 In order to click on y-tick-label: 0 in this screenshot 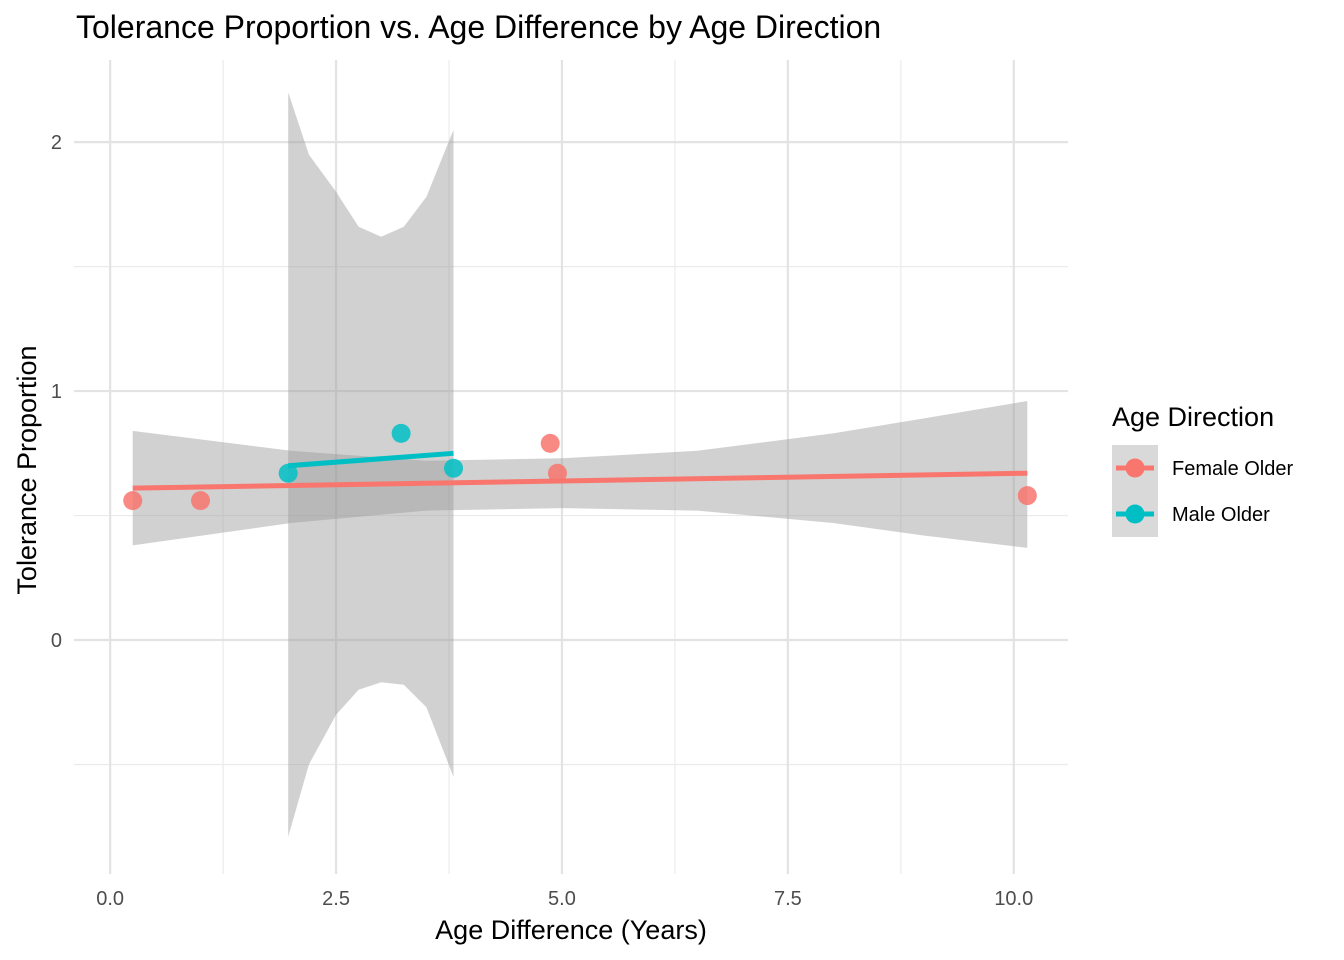, I will do `click(56, 641)`.